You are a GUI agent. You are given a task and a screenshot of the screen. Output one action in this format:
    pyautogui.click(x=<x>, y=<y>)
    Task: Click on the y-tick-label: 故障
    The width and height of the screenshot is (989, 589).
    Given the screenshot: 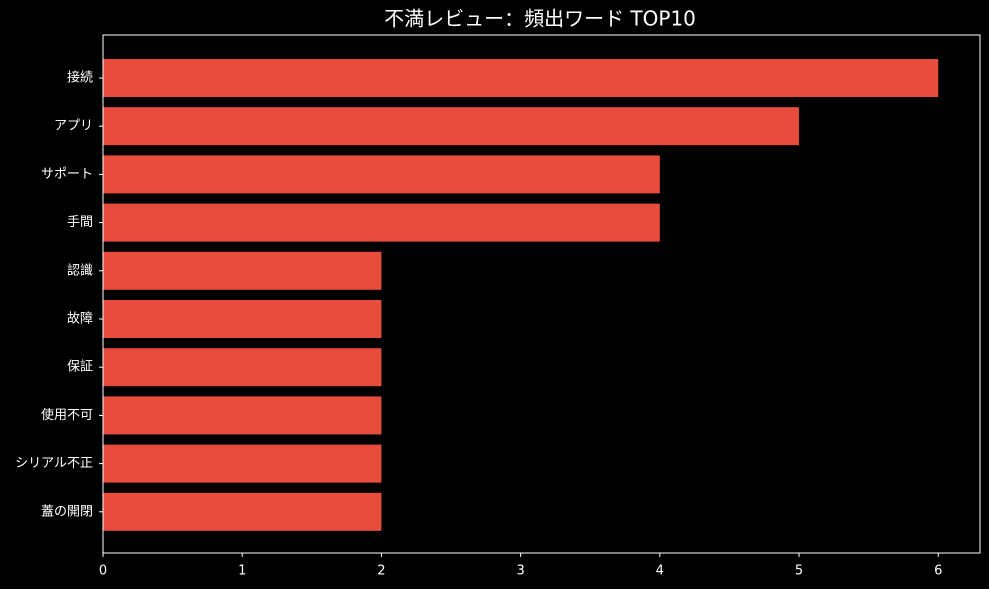 What is the action you would take?
    pyautogui.click(x=80, y=319)
    